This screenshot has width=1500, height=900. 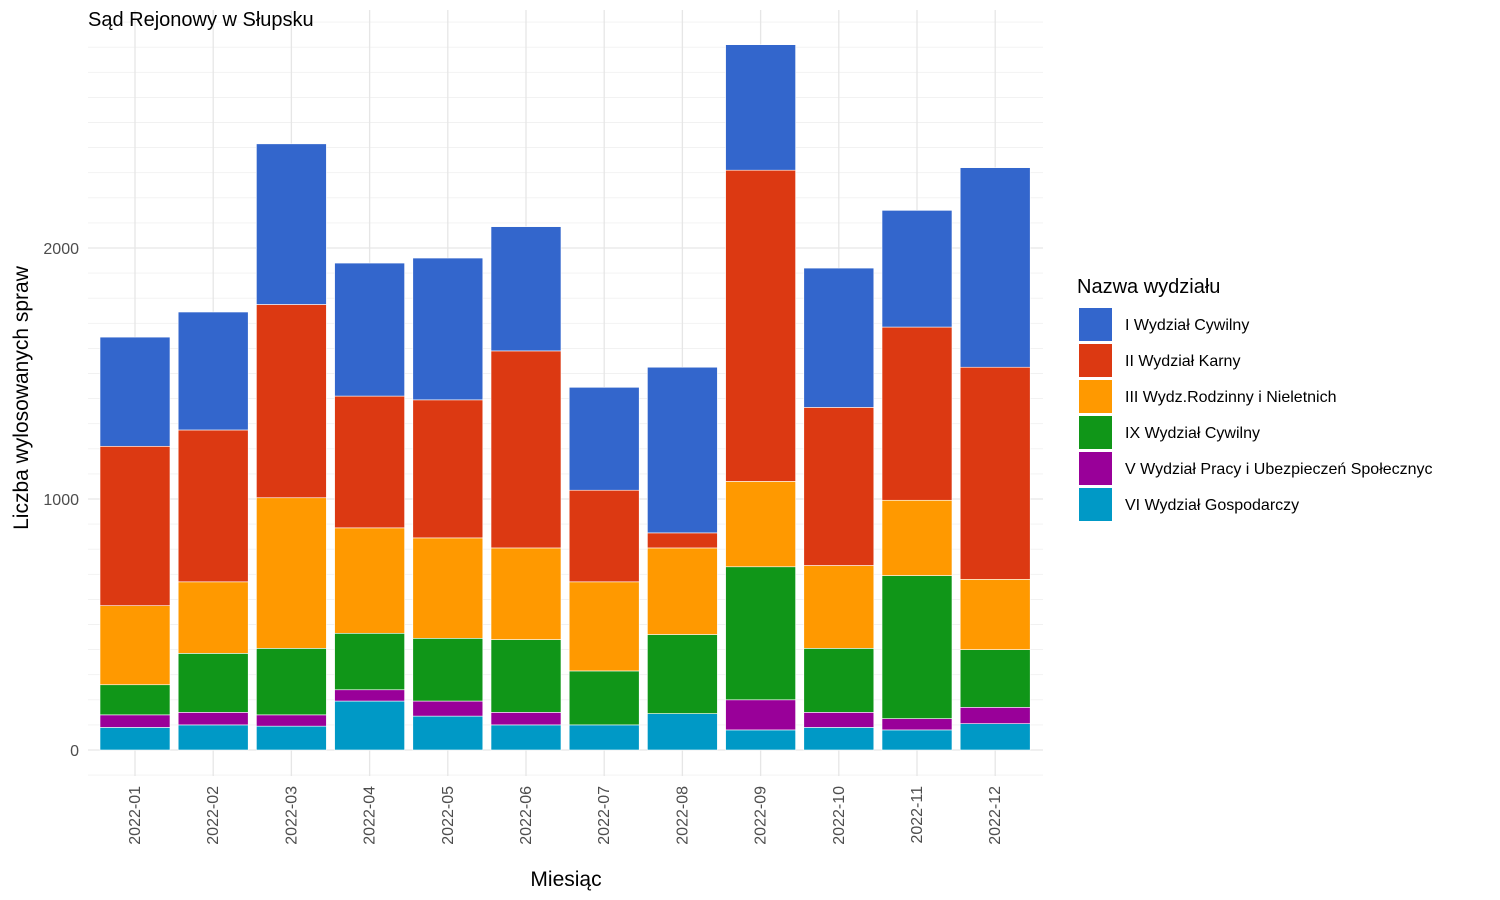 What do you see at coordinates (135, 815) in the screenshot?
I see `x-tick-label: 2022-01` at bounding box center [135, 815].